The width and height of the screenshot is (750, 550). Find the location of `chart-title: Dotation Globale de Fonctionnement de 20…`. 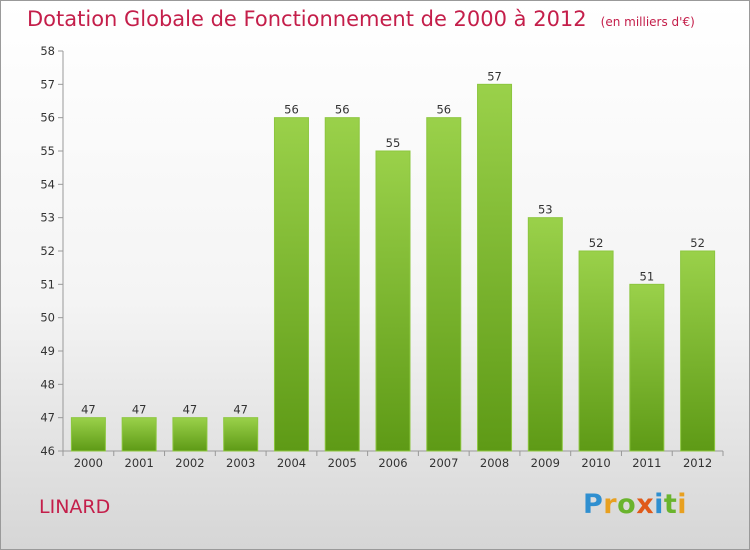

chart-title: Dotation Globale de Fonctionnement de 20… is located at coordinates (361, 19).